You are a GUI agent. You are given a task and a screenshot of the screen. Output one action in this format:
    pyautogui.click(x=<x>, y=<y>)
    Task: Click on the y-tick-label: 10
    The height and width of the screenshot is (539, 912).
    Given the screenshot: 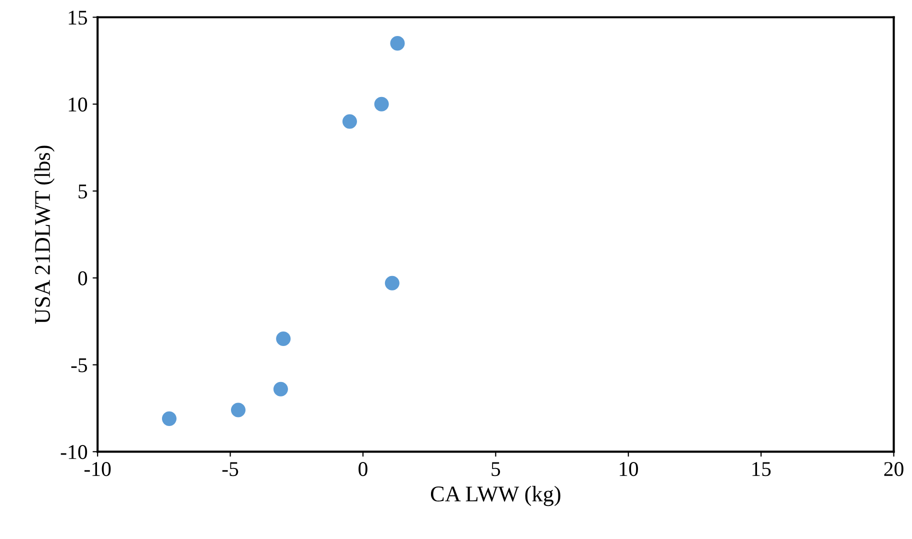 What is the action you would take?
    pyautogui.click(x=78, y=105)
    